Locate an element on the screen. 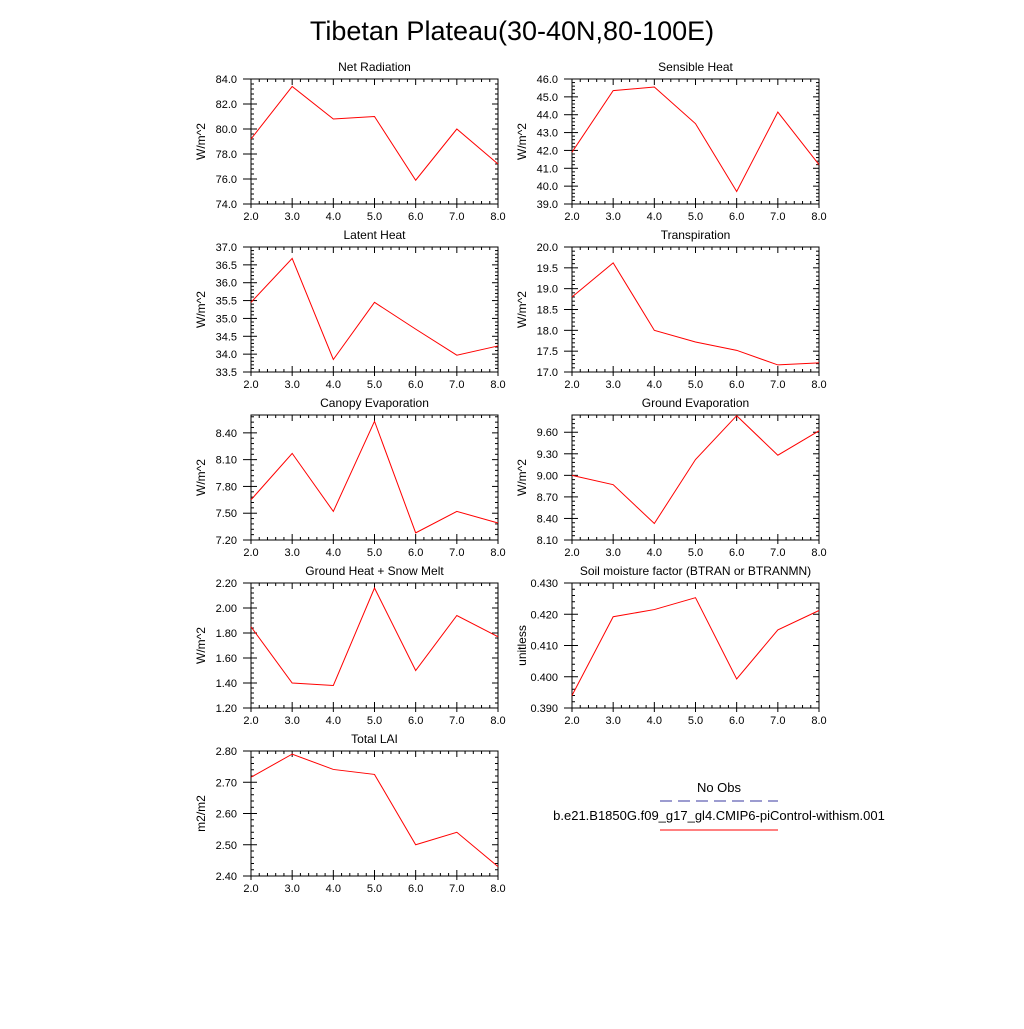 The width and height of the screenshot is (1024, 1029). y-tick-label: 0.430 is located at coordinates (544, 584).